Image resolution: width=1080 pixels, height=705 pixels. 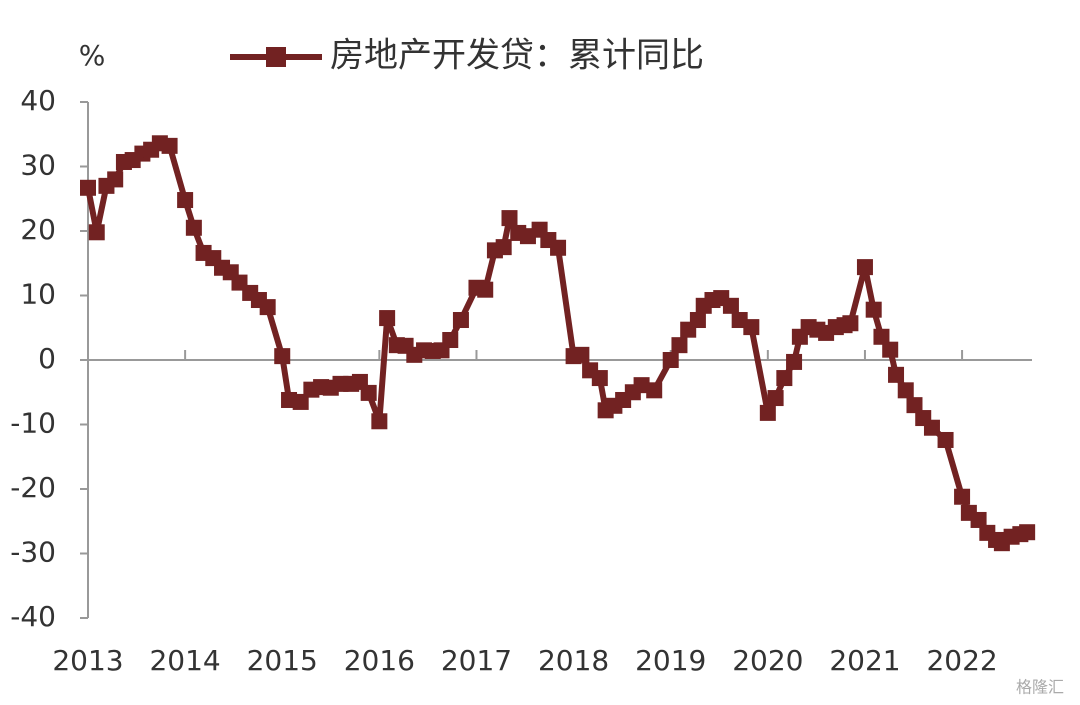 What do you see at coordinates (33, 423) in the screenshot?
I see `y-tick-label: -10` at bounding box center [33, 423].